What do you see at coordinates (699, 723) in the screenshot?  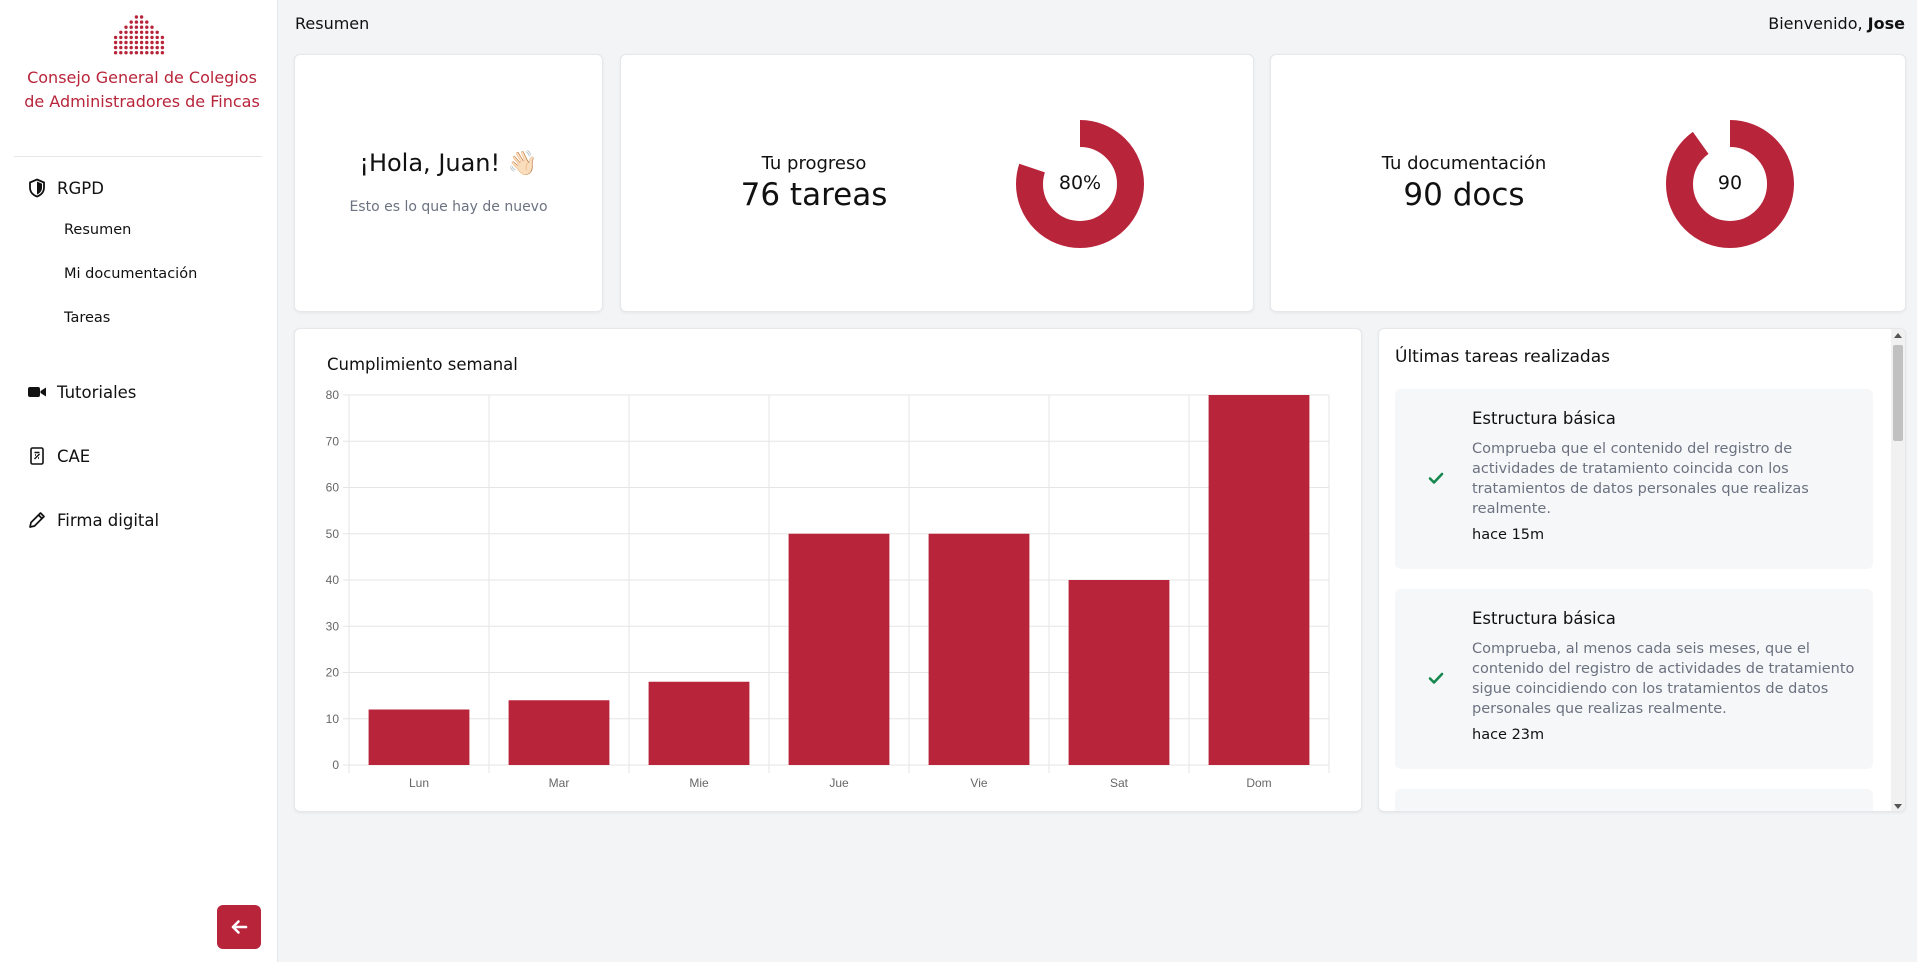 I see `bar-mie` at bounding box center [699, 723].